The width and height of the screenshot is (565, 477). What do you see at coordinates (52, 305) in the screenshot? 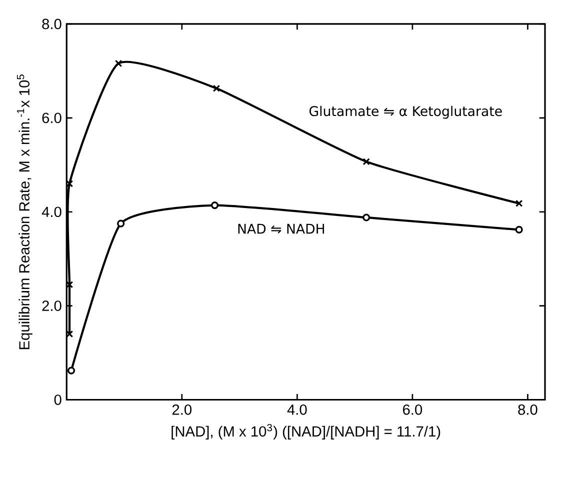
I see `y-tick-label: 2.0` at bounding box center [52, 305].